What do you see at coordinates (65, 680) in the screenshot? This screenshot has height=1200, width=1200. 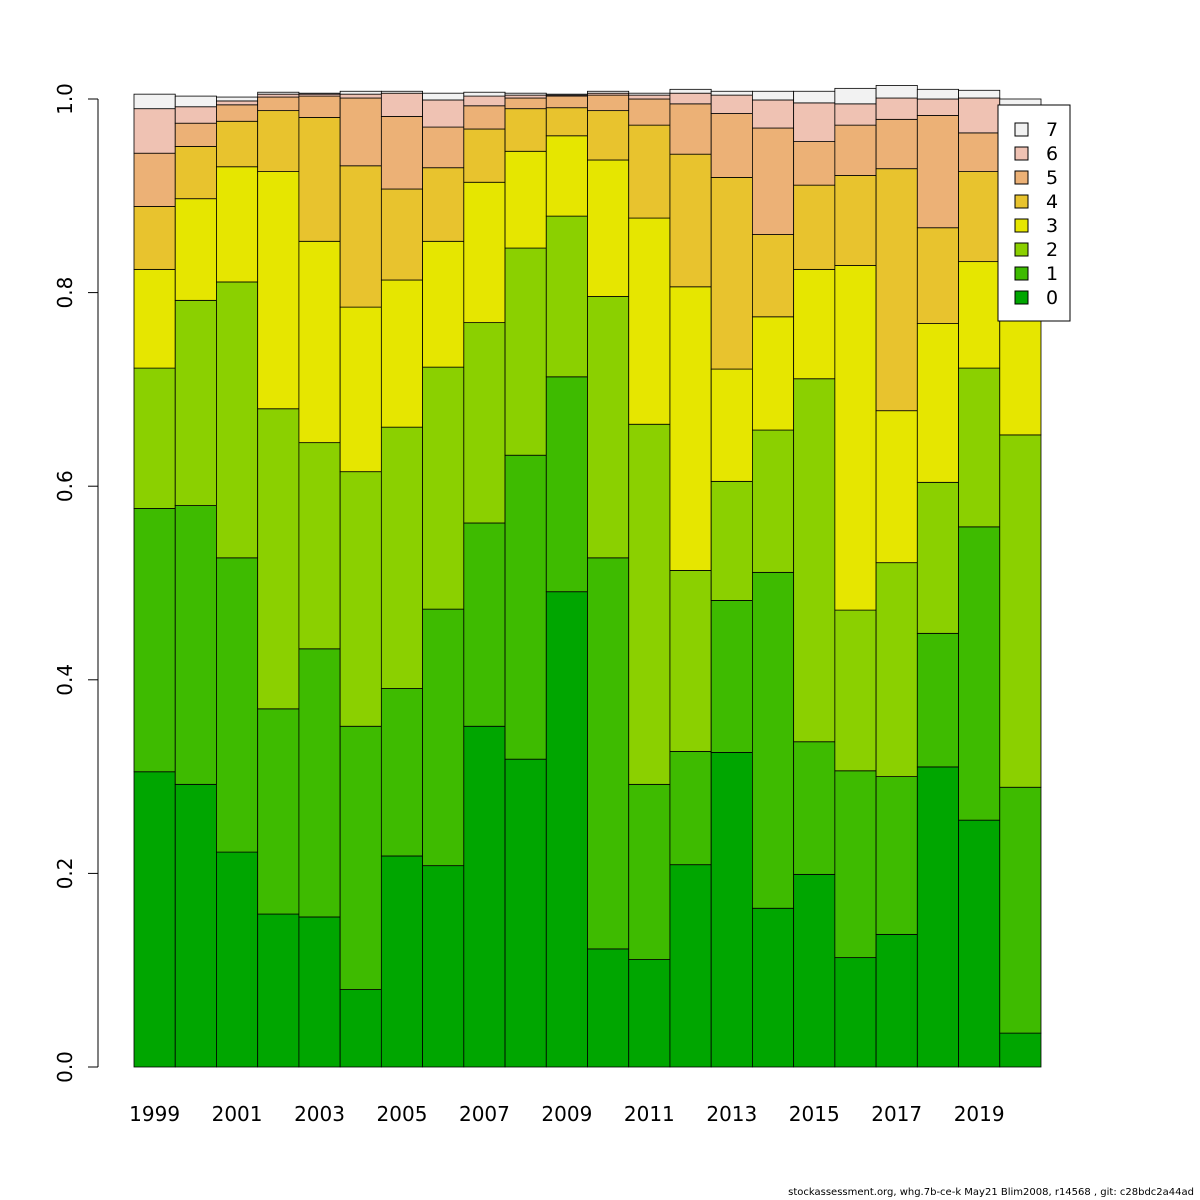 I see `y-tick-label: 0.4` at bounding box center [65, 680].